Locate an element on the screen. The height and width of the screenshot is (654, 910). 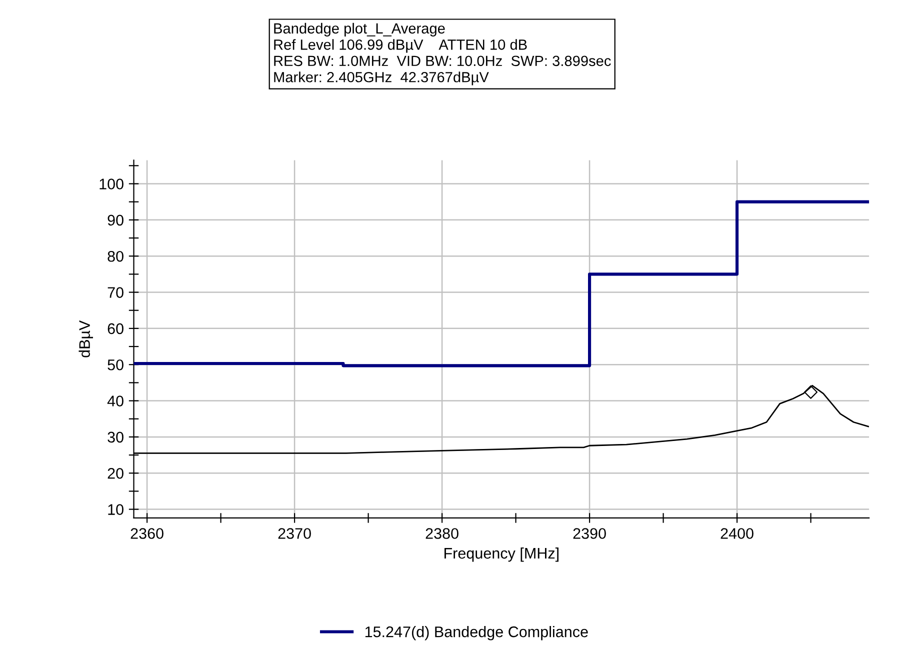
x-tick-label: 2380 is located at coordinates (442, 533).